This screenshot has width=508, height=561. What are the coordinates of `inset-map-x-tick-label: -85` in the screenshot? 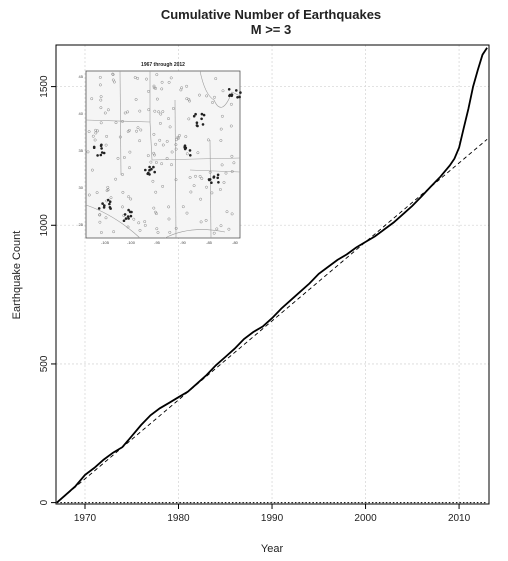 It's located at (209, 242).